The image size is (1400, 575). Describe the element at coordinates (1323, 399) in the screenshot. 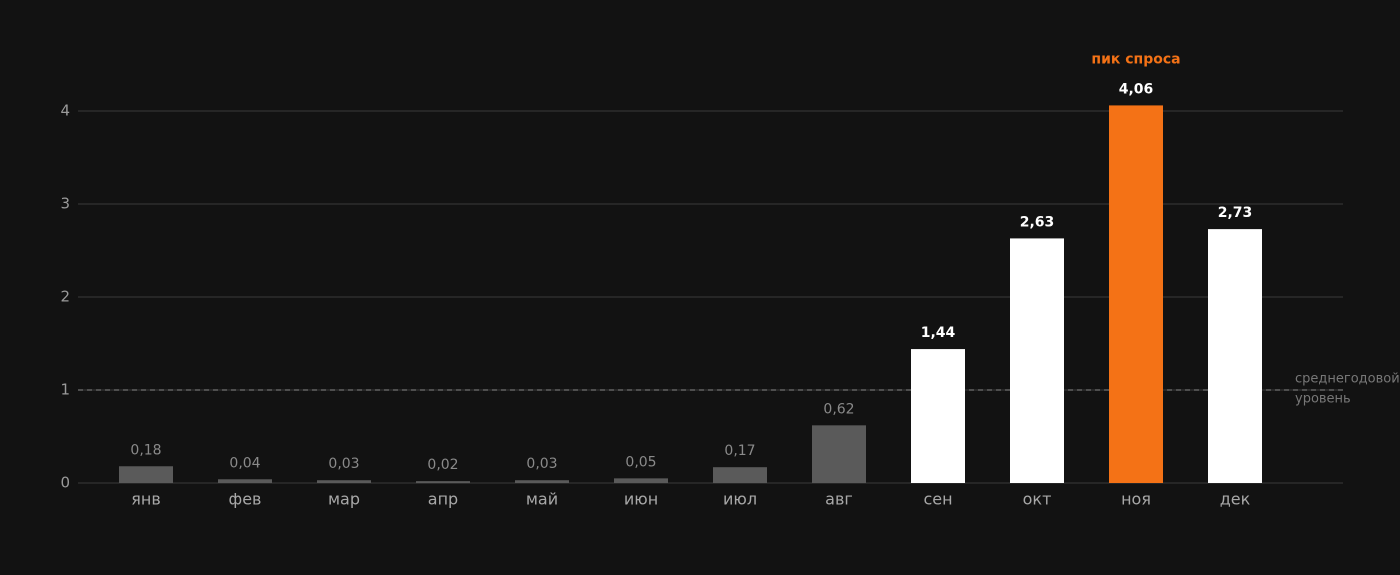

I see `reference-label: уровень` at that location.